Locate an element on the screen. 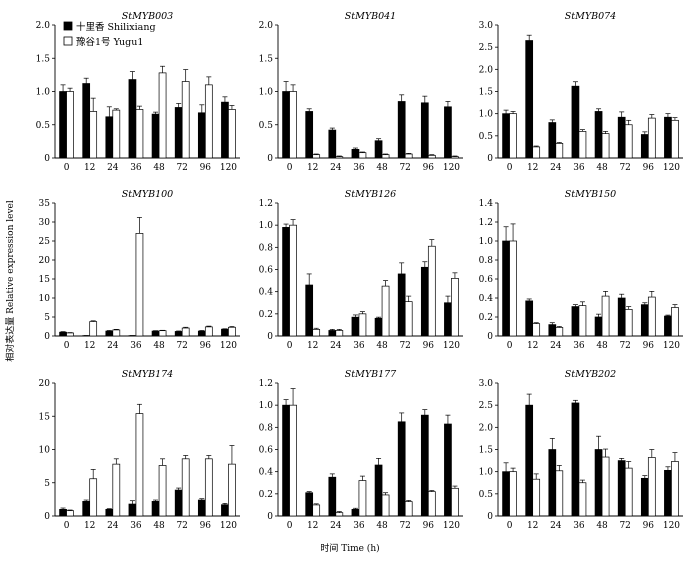 The width and height of the screenshot is (700, 564). y-axis-label: 相对表达量 Relative expression level is located at coordinates (10, 281).